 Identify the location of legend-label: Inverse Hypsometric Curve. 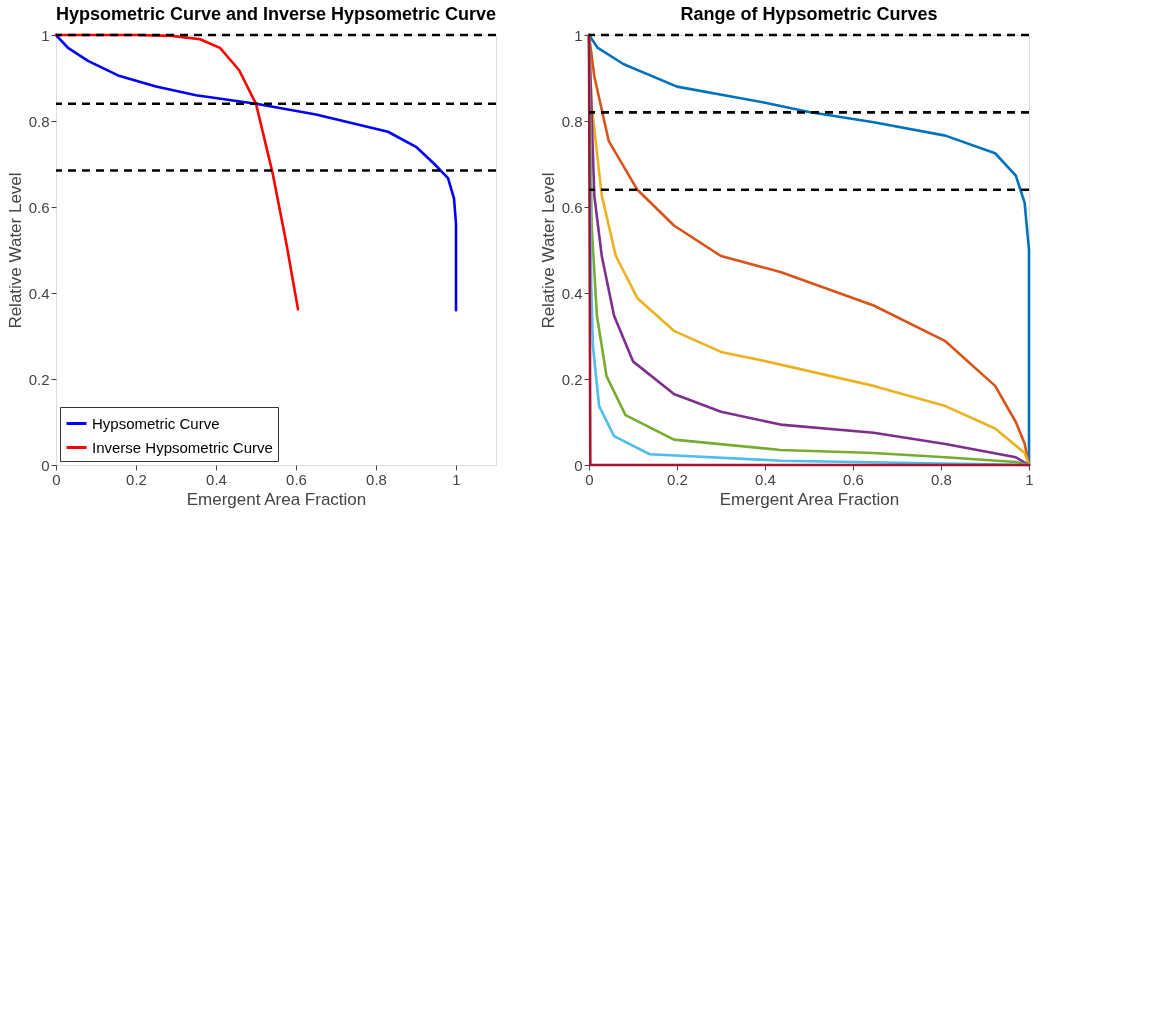
(182, 447).